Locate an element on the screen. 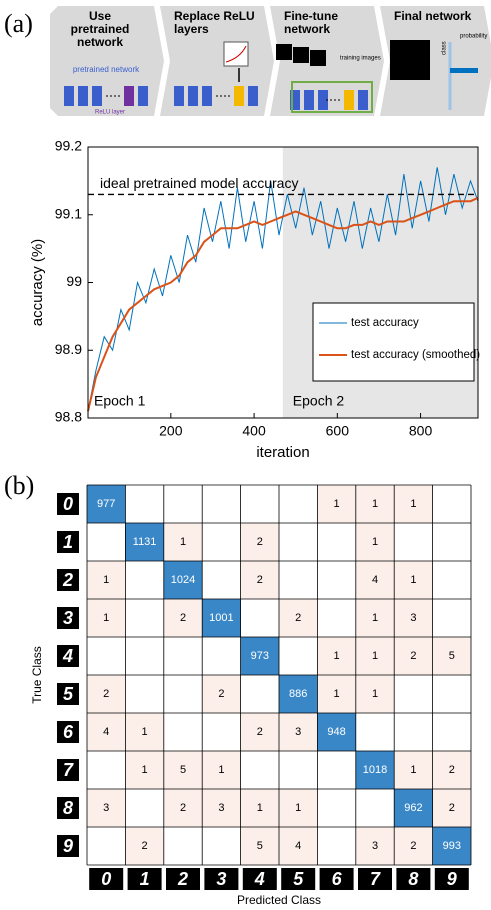  prob-bar is located at coordinates (464, 70).